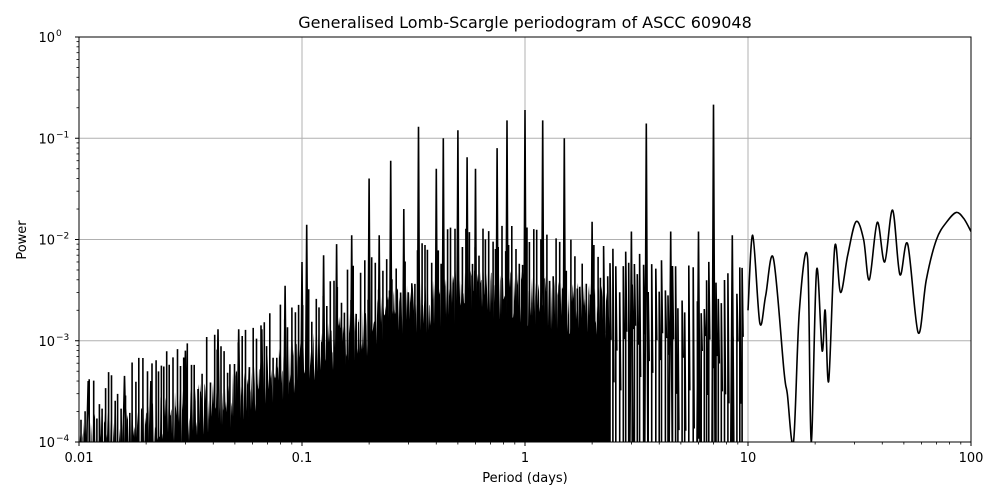  Describe the element at coordinates (62, 237) in the screenshot. I see `y-tick-exponent: −2` at that location.